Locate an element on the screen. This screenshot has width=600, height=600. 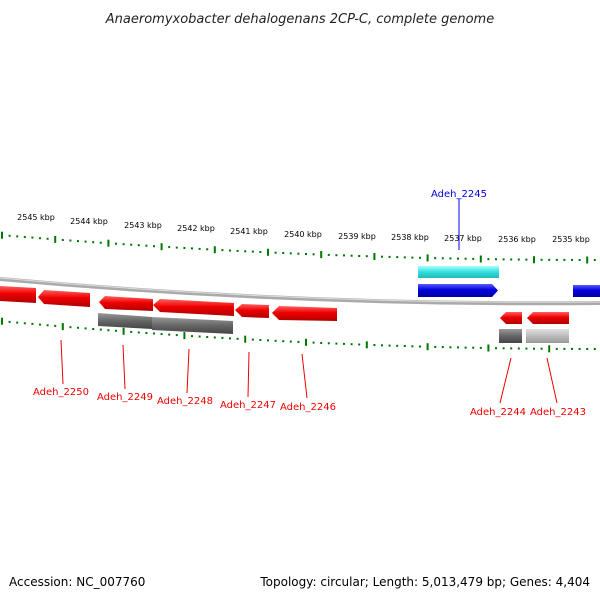
gene-label-adeh-2244: Adeh_2244 is located at coordinates (498, 412).